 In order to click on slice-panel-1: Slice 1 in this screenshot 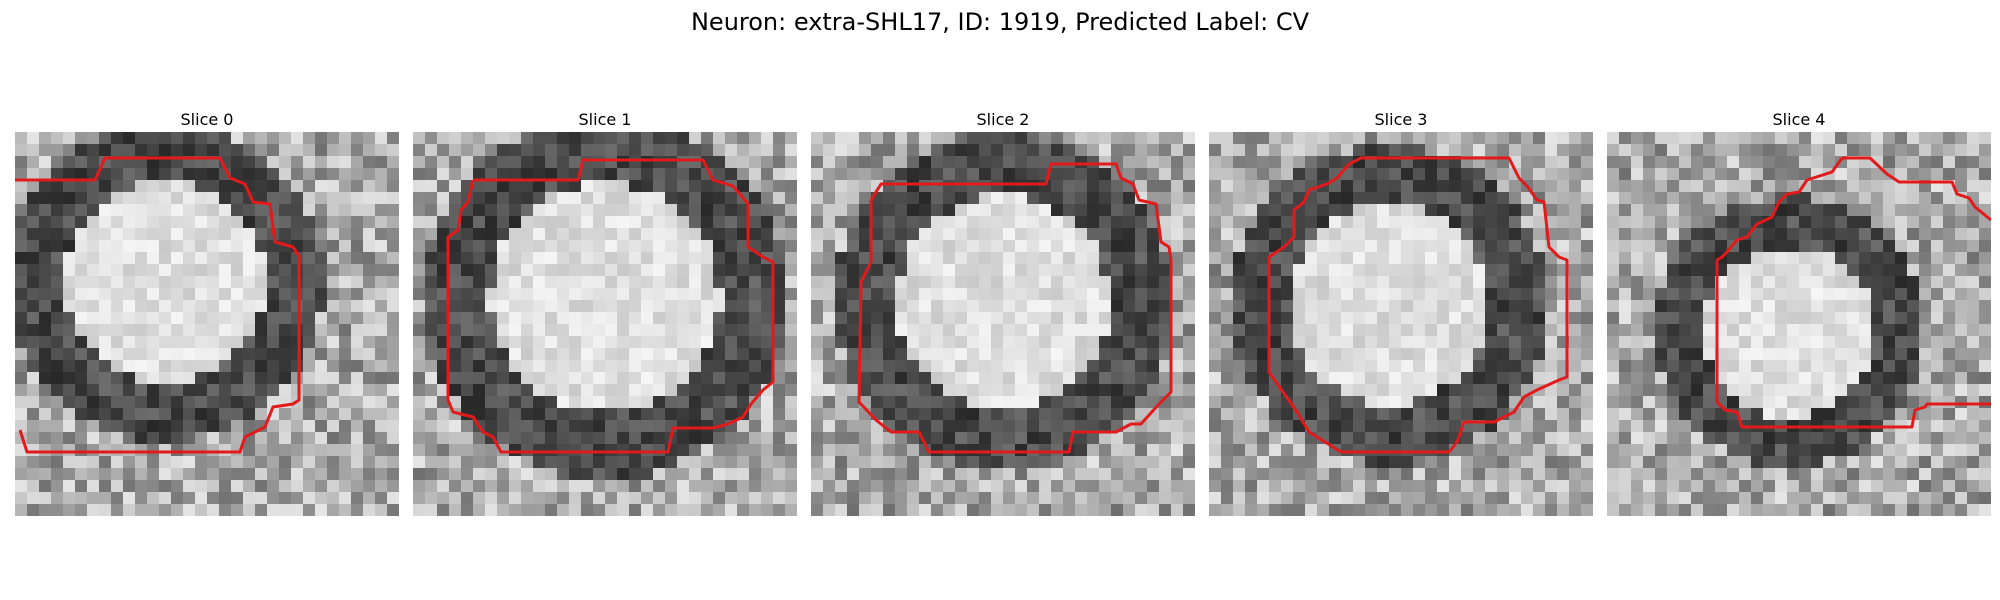, I will do `click(605, 312)`.